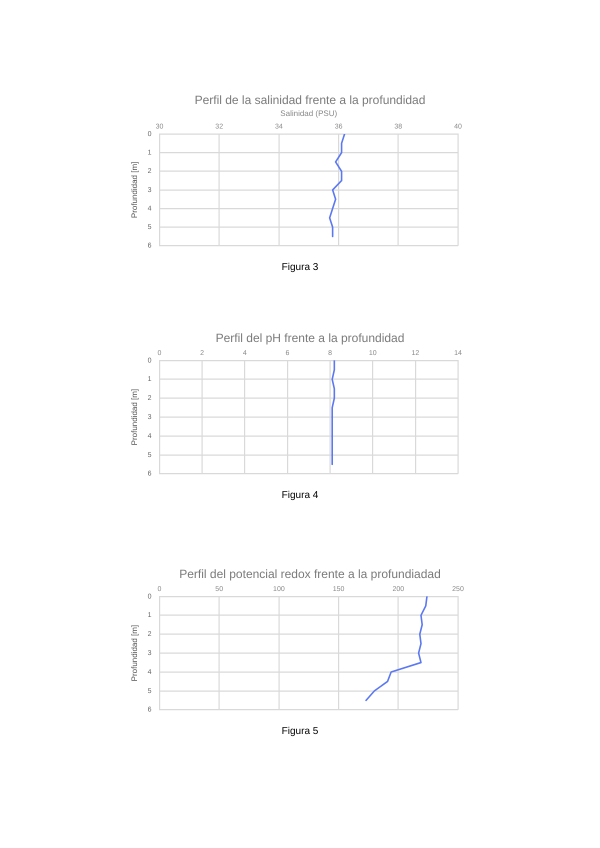 This screenshot has width=600, height=848. I want to click on x-axis-title: Salinidad (PSU), so click(309, 113).